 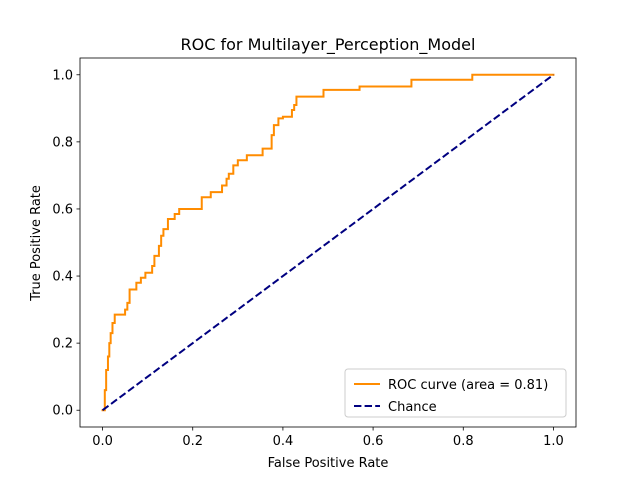 I want to click on y-tick-label: 1.0, so click(x=62, y=75).